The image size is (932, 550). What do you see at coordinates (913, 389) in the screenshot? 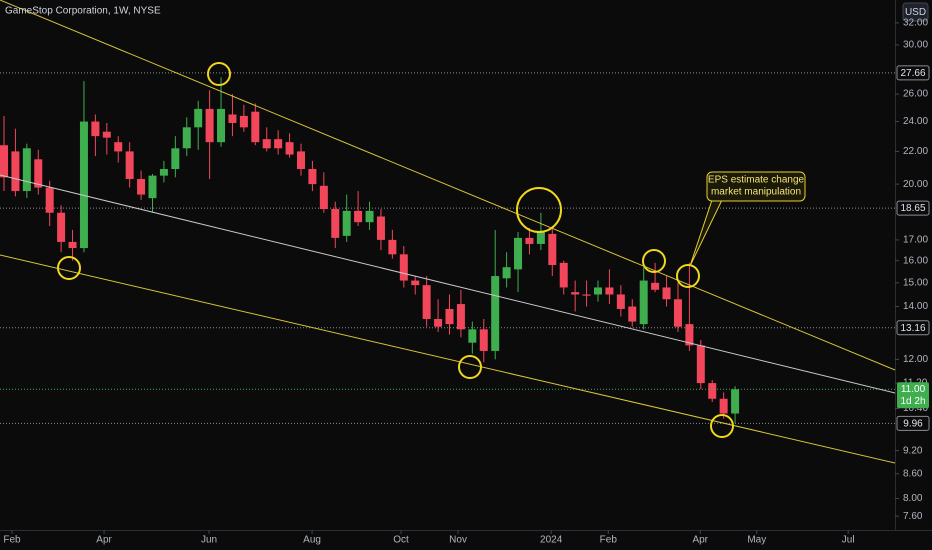
I see `last-price-label: 11.00` at bounding box center [913, 389].